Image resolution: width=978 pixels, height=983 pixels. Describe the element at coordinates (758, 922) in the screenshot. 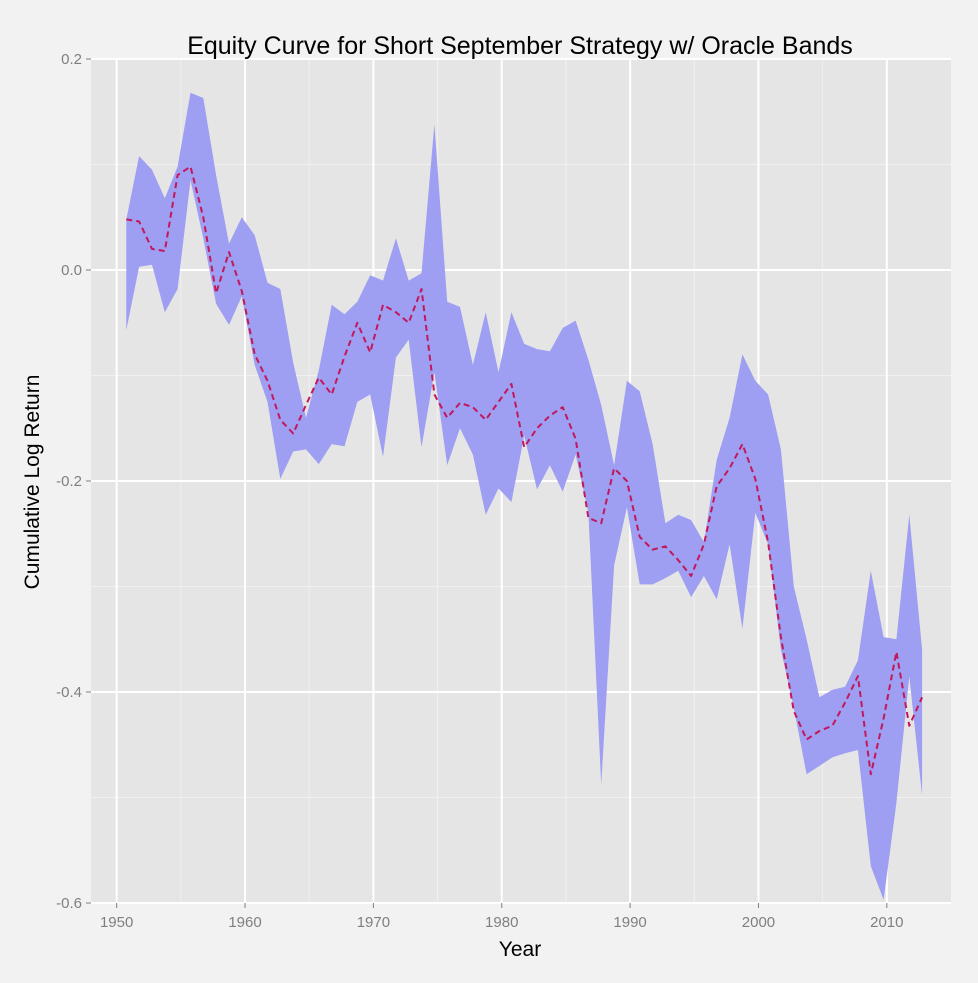

I see `x-tick-label: 2000` at that location.